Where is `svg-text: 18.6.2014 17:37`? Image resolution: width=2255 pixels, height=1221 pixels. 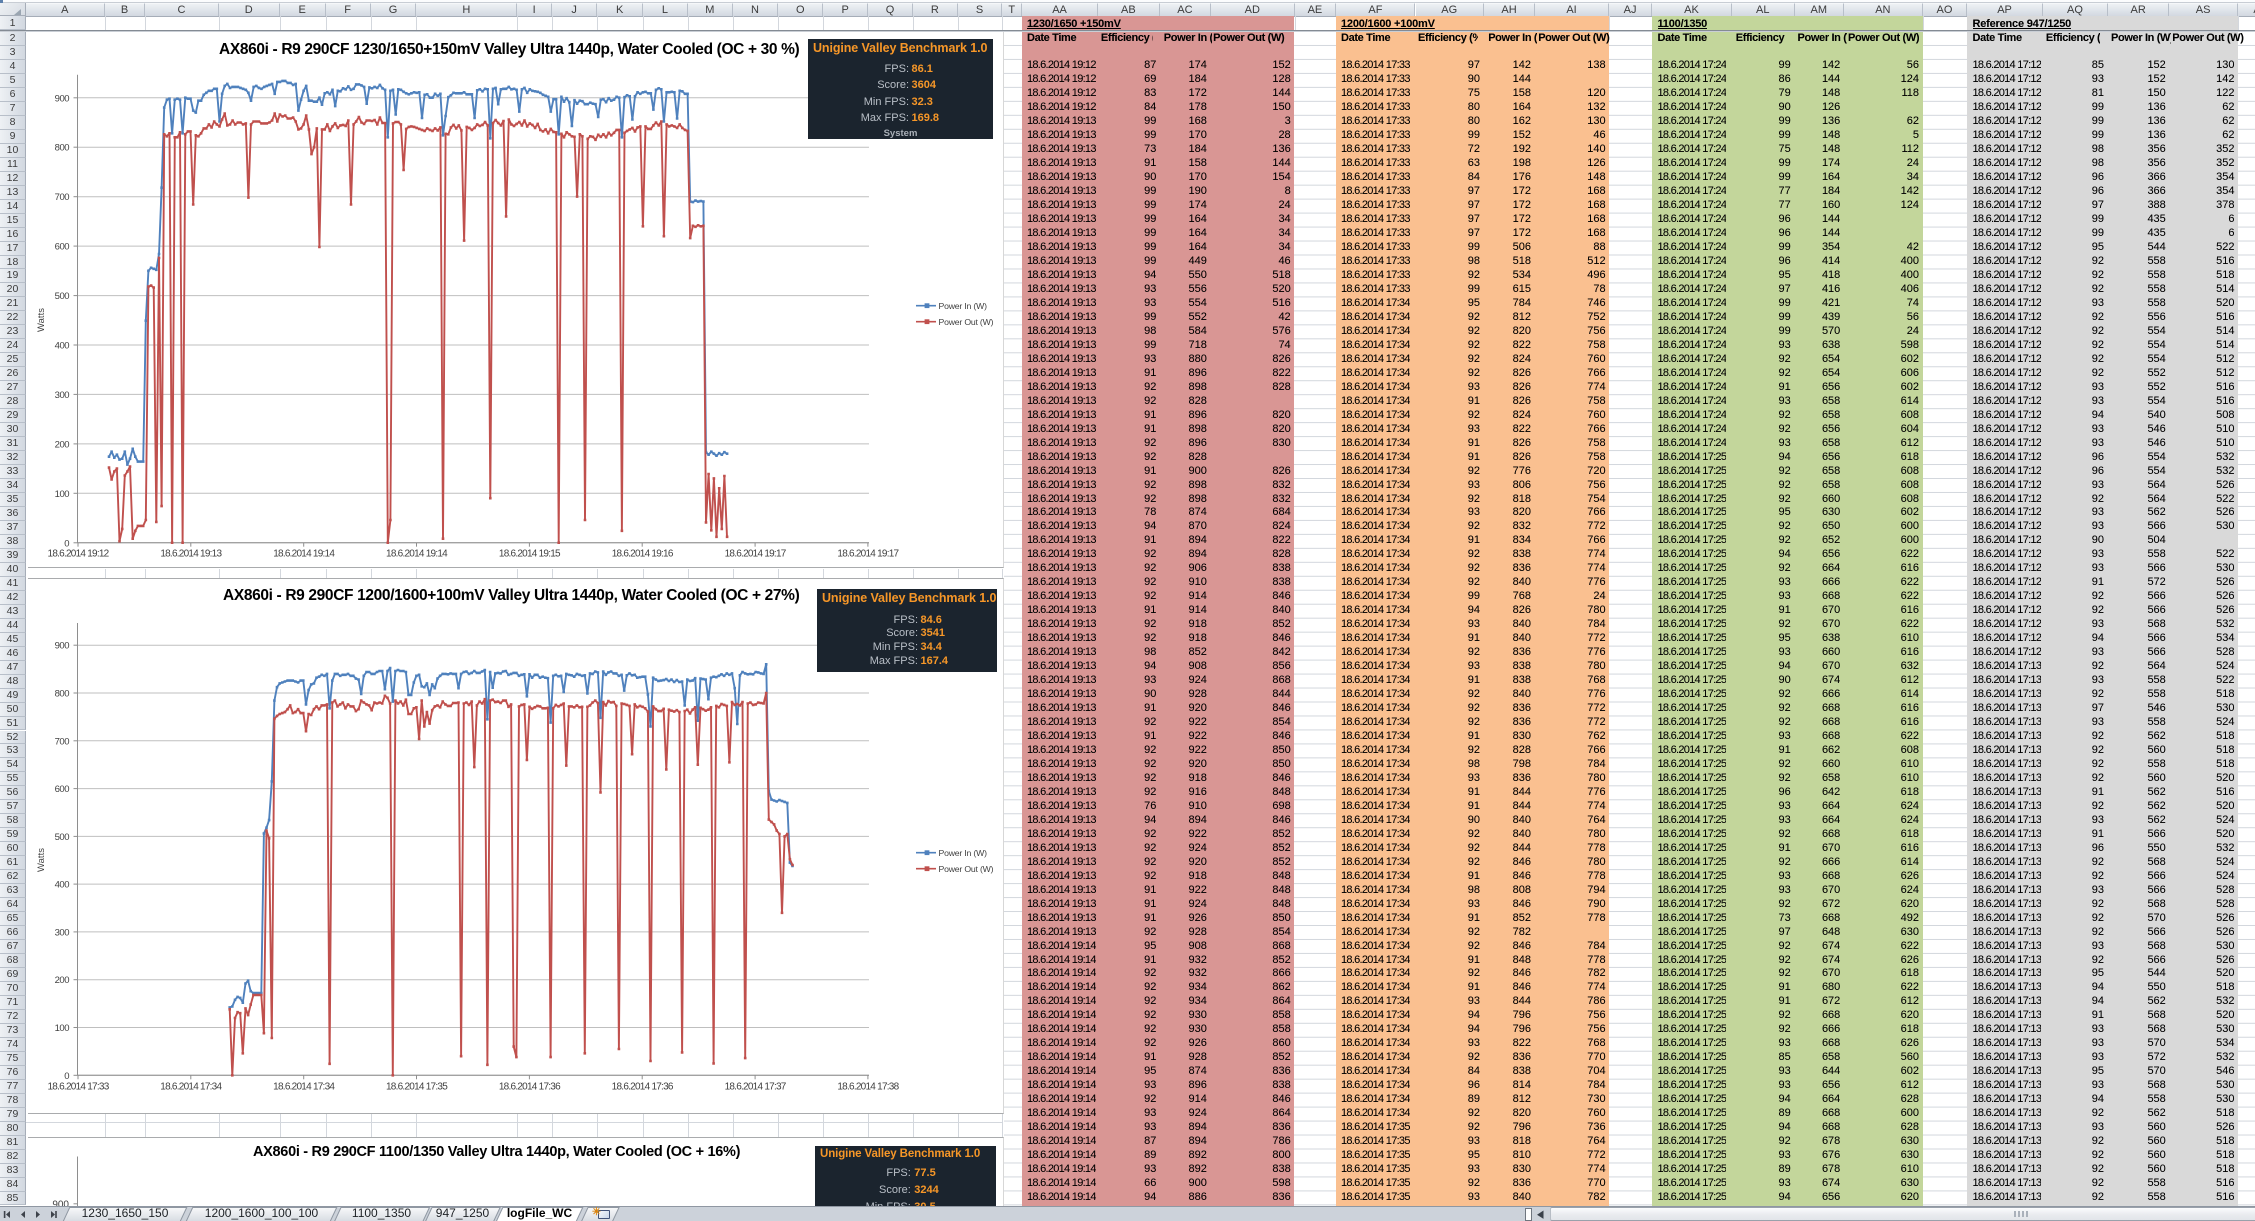 svg-text: 18.6.2014 17:37 is located at coordinates (756, 1086).